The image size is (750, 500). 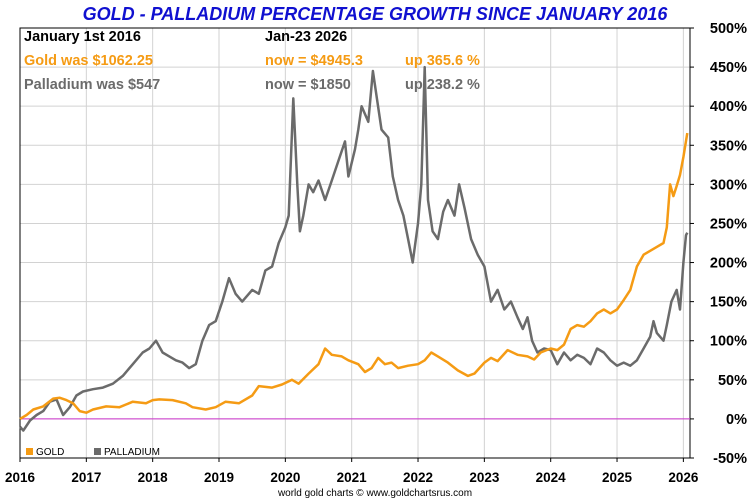 What do you see at coordinates (728, 29) in the screenshot?
I see `y-tick-label: 500%` at bounding box center [728, 29].